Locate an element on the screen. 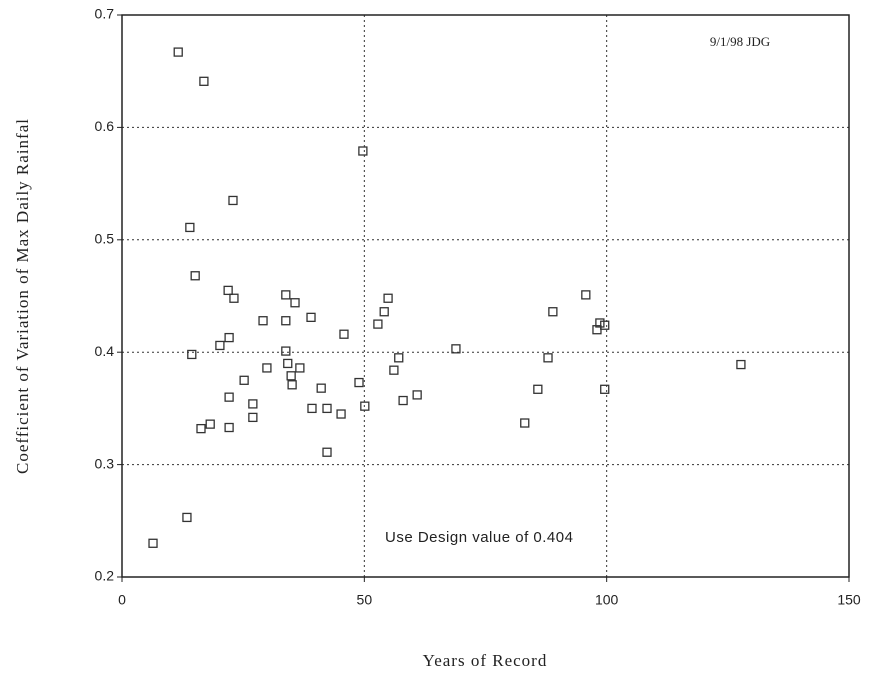 This screenshot has height=677, width=869. annotation: 9/1/98 JDG is located at coordinates (740, 41).